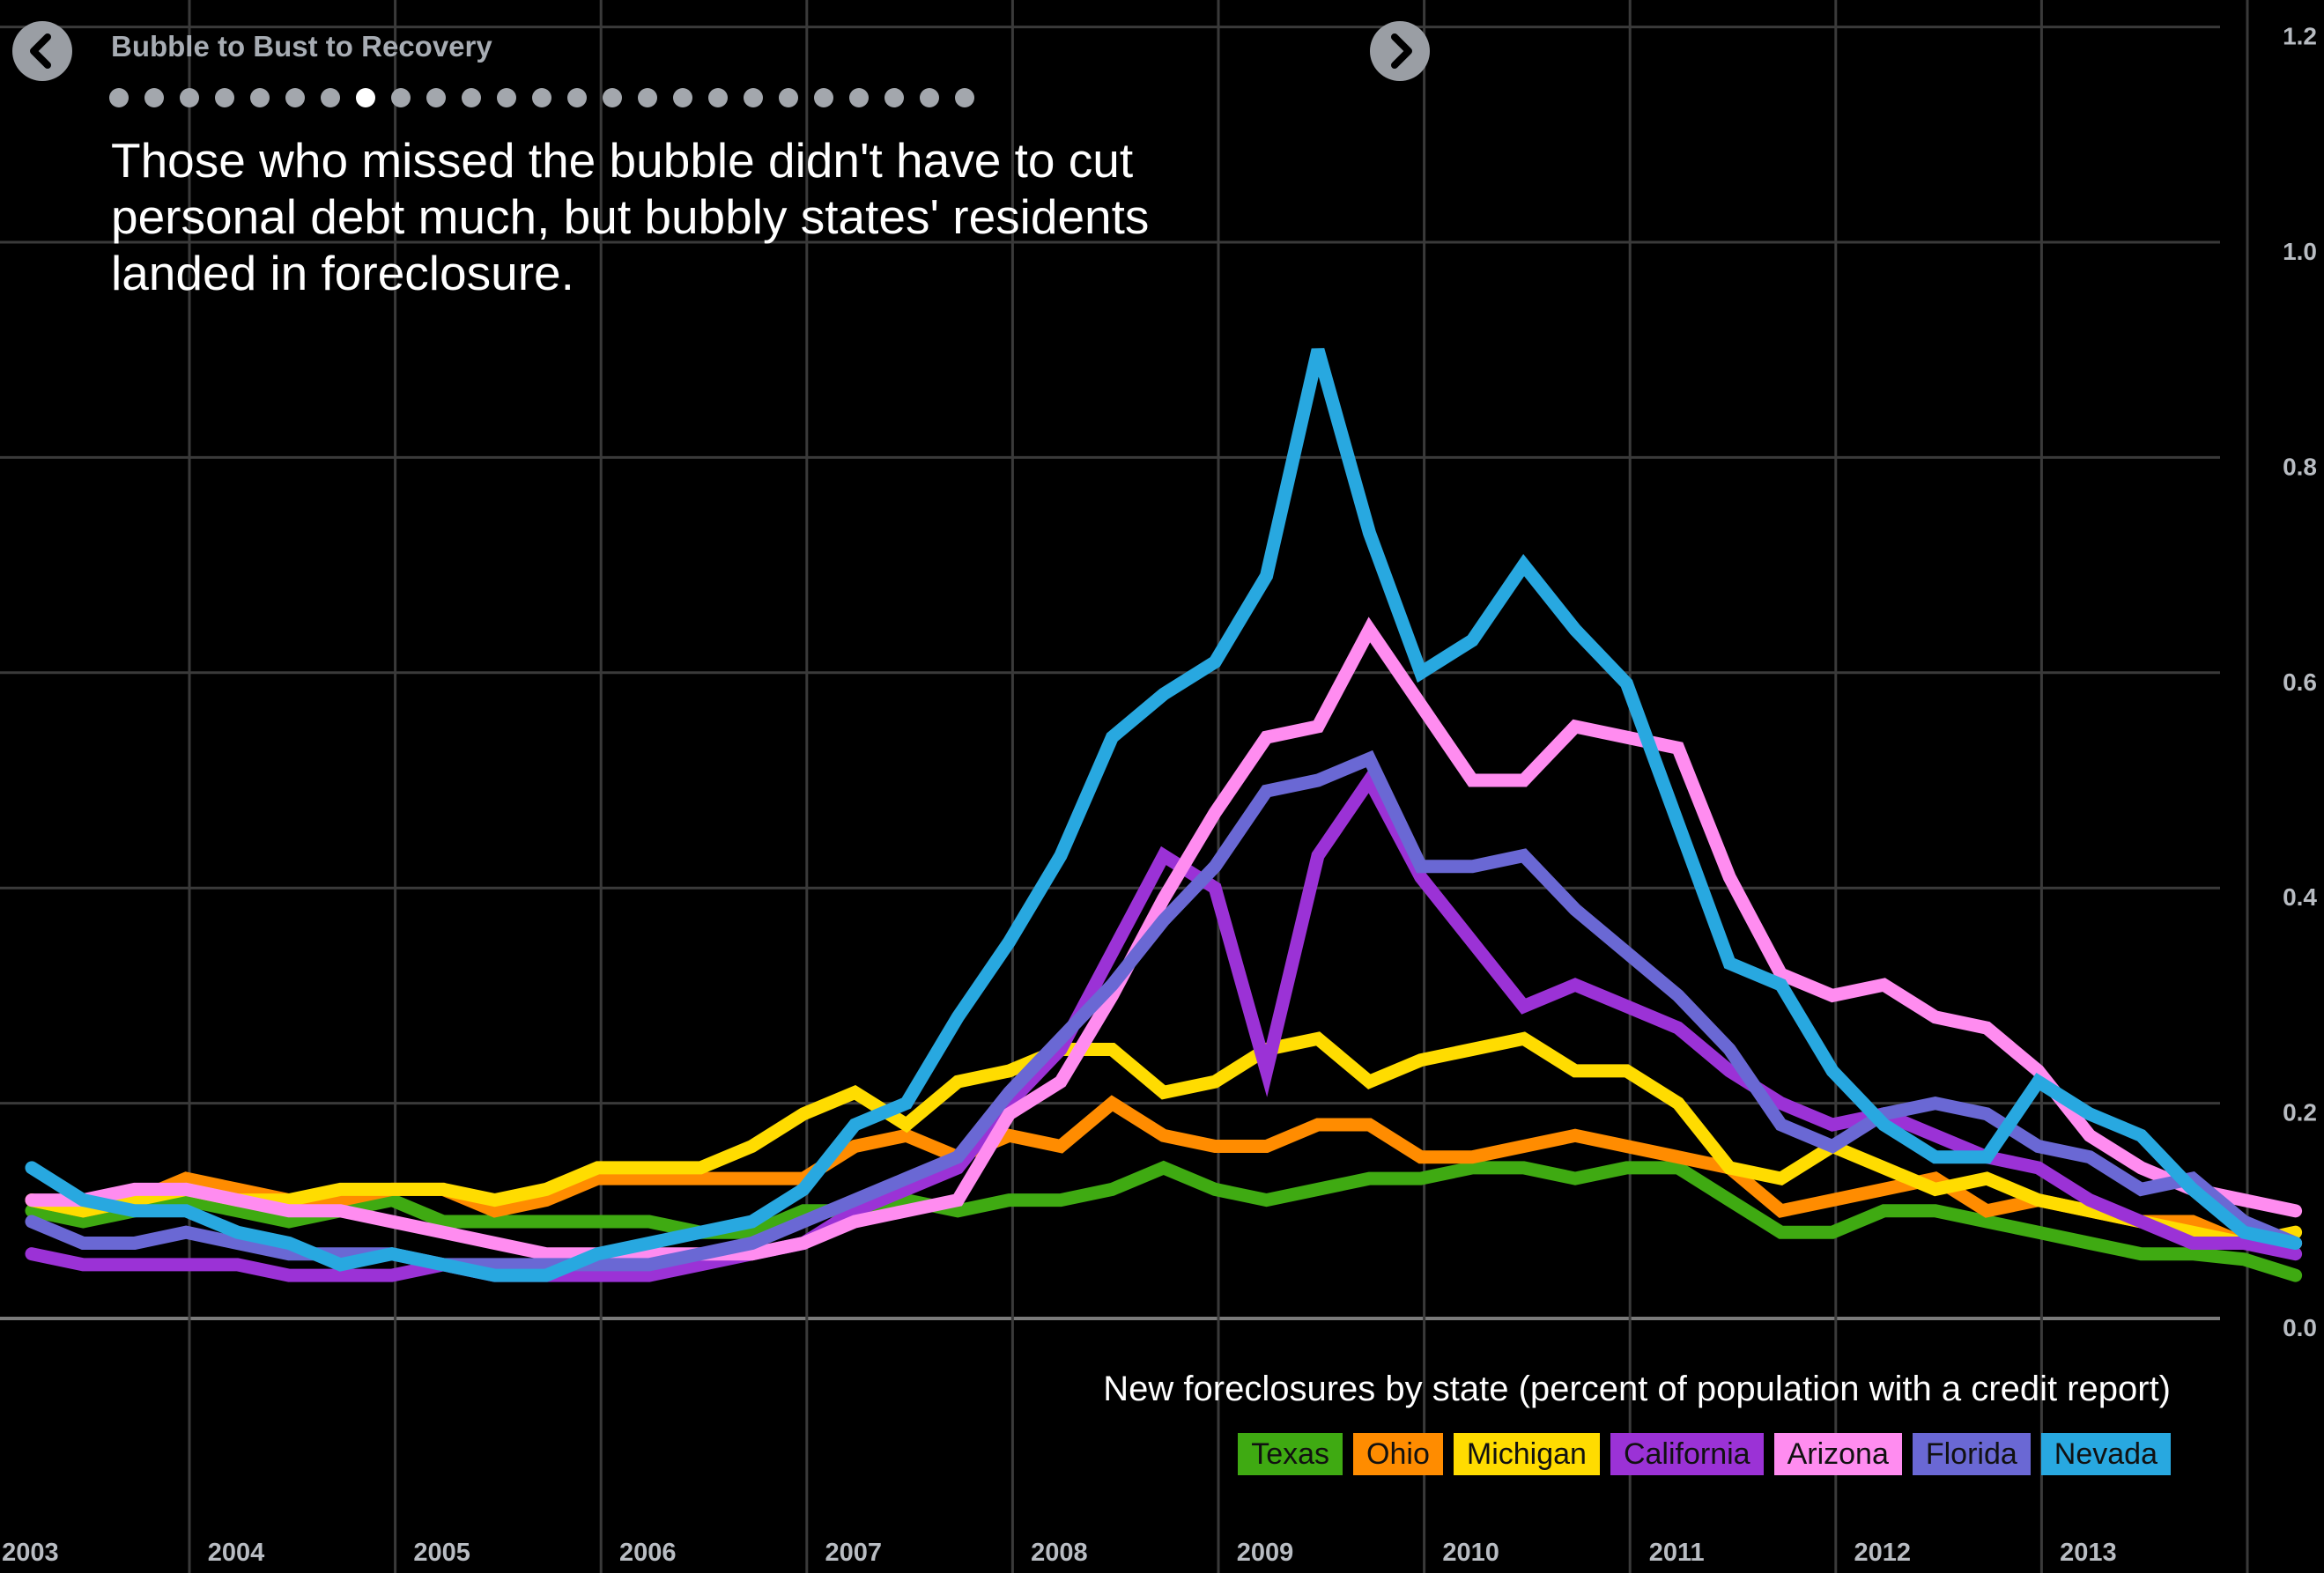 This screenshot has width=2324, height=1573. Describe the element at coordinates (30, 1553) in the screenshot. I see `x-tick-label: 2003` at that location.